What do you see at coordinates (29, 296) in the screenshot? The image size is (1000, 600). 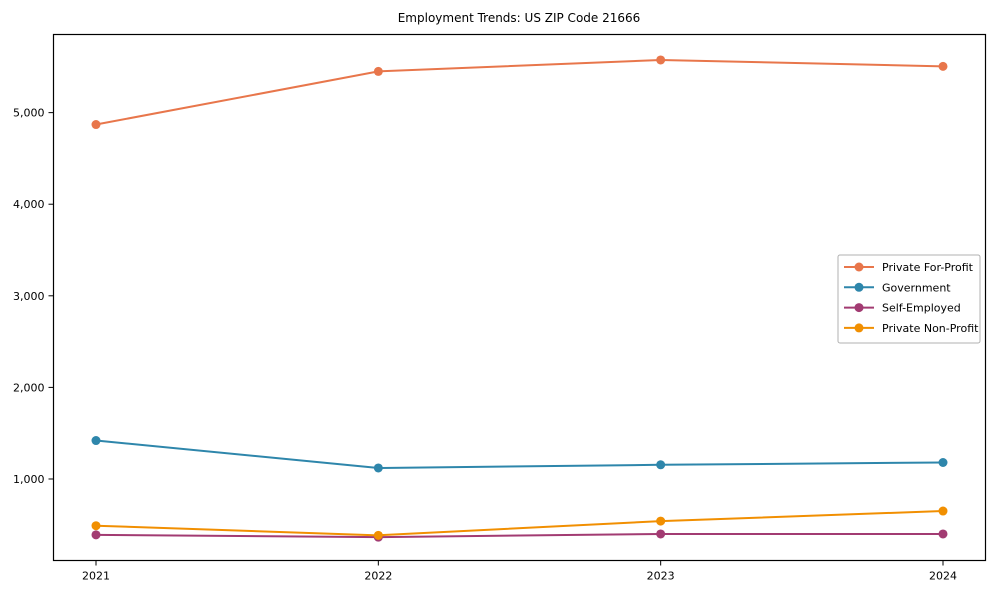 I see `y-tick-label: 3,000` at bounding box center [29, 296].